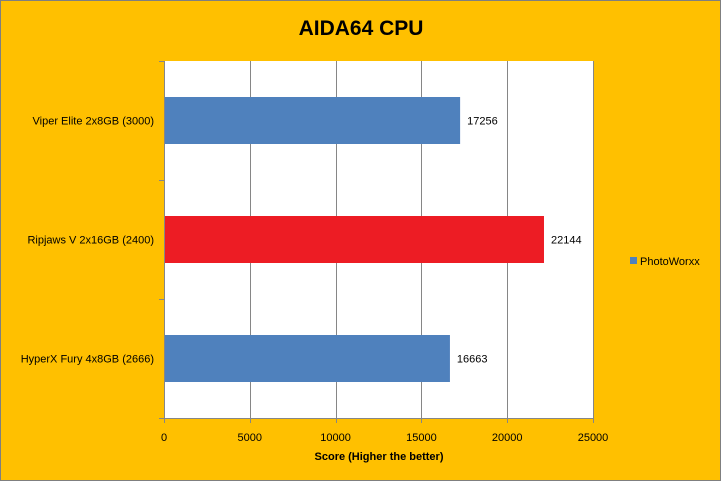 This screenshot has width=721, height=482. I want to click on x-tick-label: 25000, so click(593, 438).